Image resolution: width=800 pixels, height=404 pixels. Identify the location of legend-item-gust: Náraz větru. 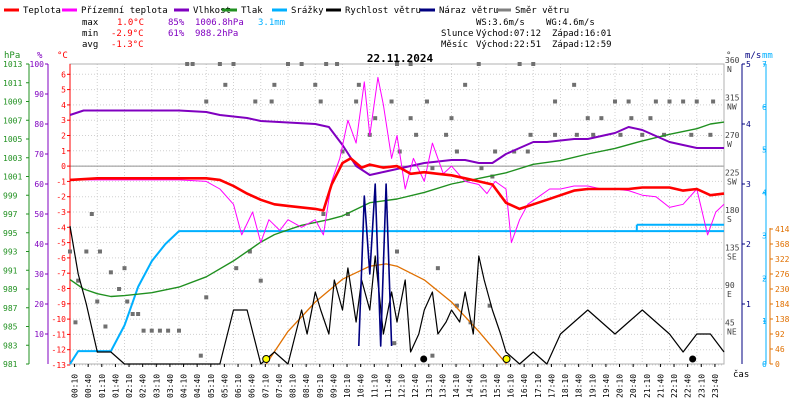
(459, 11).